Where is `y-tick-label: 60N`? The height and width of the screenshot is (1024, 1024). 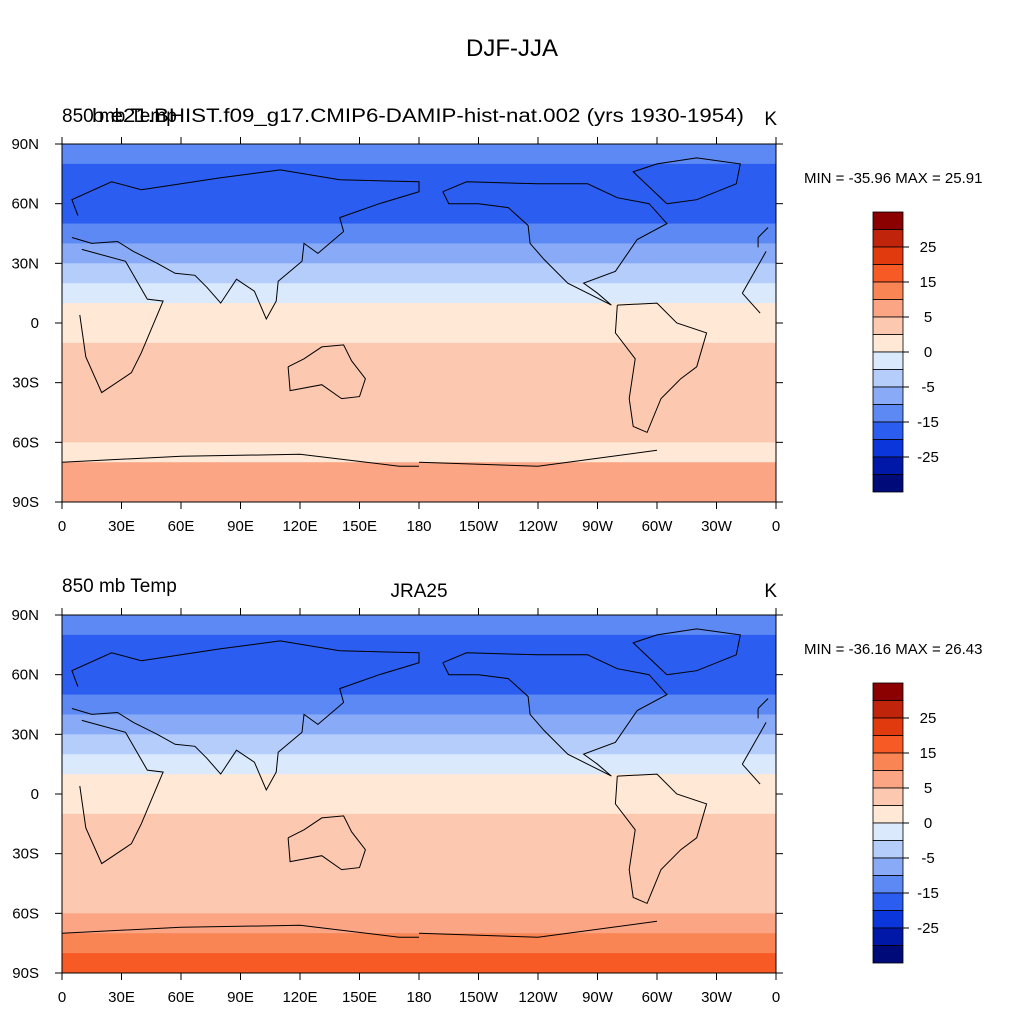 y-tick-label: 60N is located at coordinates (25, 204).